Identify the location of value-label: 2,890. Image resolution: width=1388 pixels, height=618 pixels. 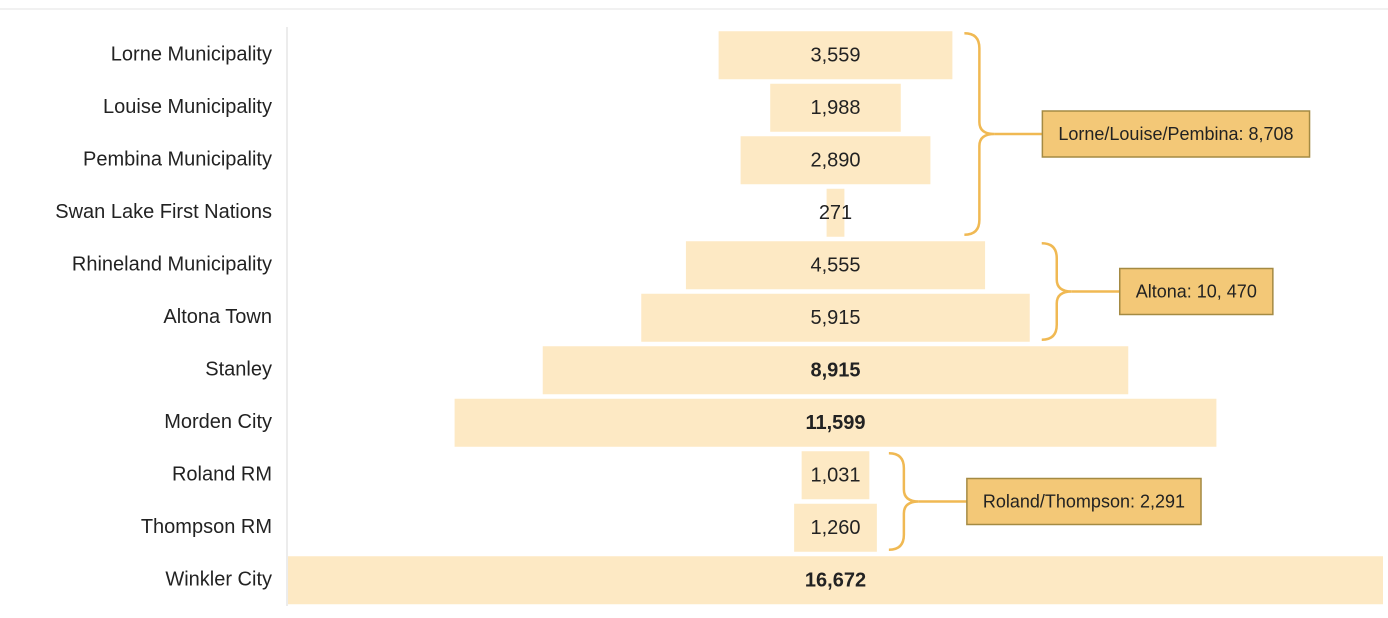
(835, 161).